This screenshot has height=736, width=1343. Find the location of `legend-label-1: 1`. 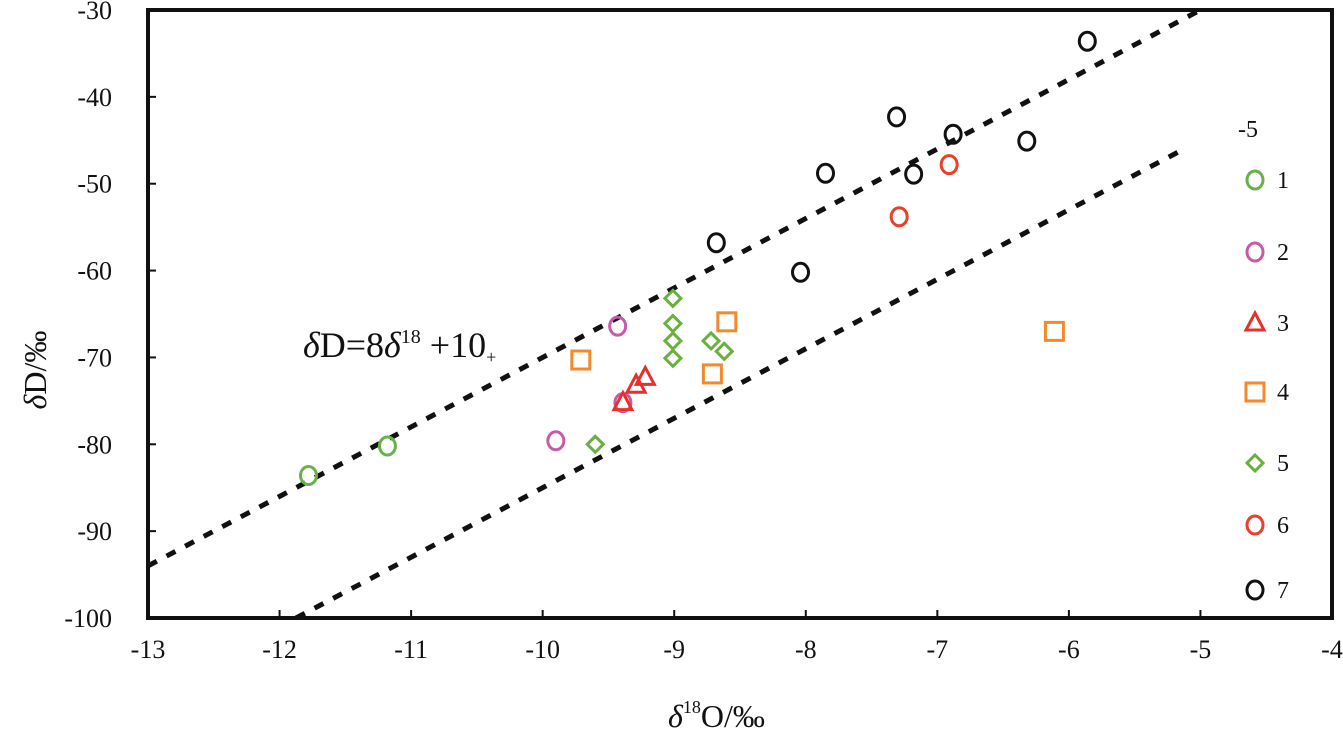

legend-label-1: 1 is located at coordinates (1283, 181).